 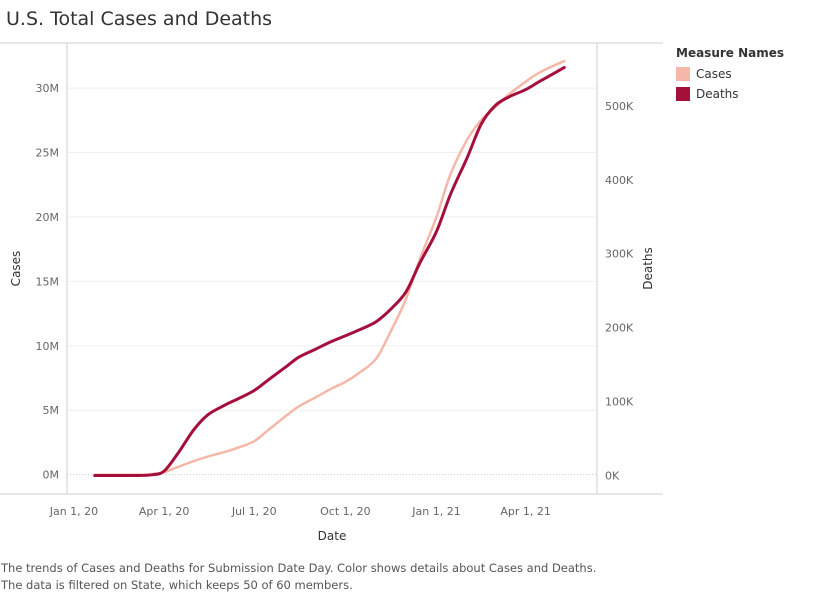 I want to click on y-left-tick-label: 15M, so click(x=48, y=281).